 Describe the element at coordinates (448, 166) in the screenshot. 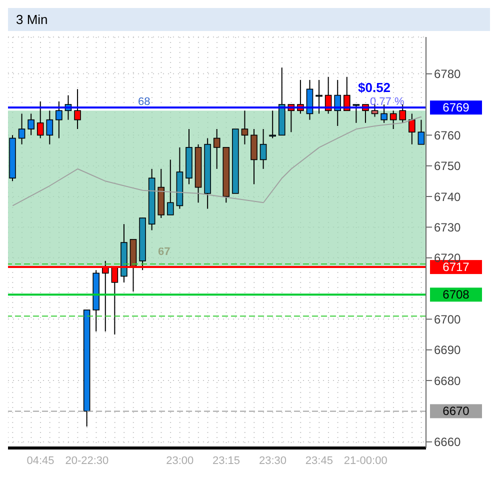

I see `y-tick-label: 6750` at that location.